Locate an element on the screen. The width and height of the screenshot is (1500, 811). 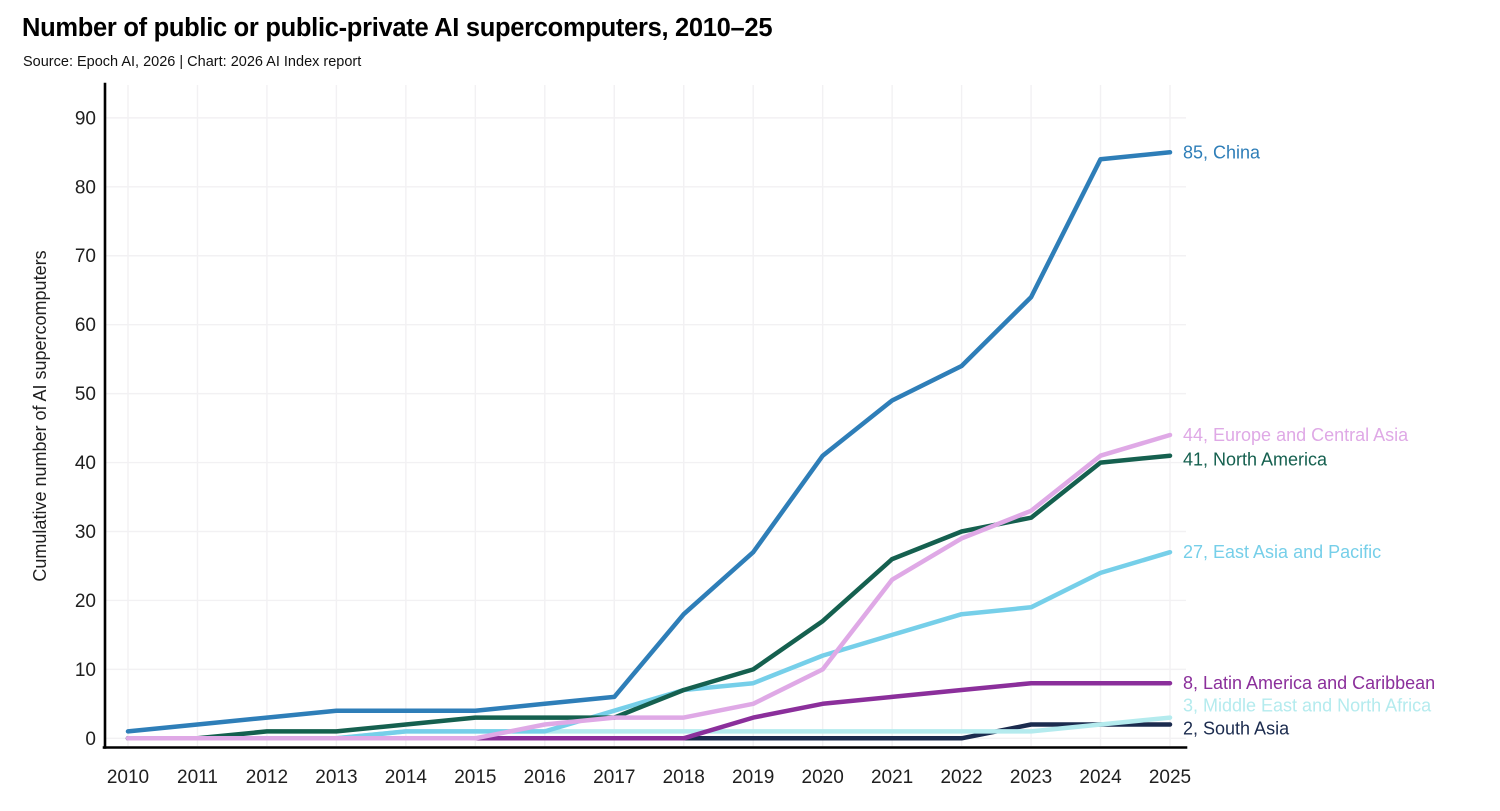
x-tick-2011: 2011 is located at coordinates (197, 777).